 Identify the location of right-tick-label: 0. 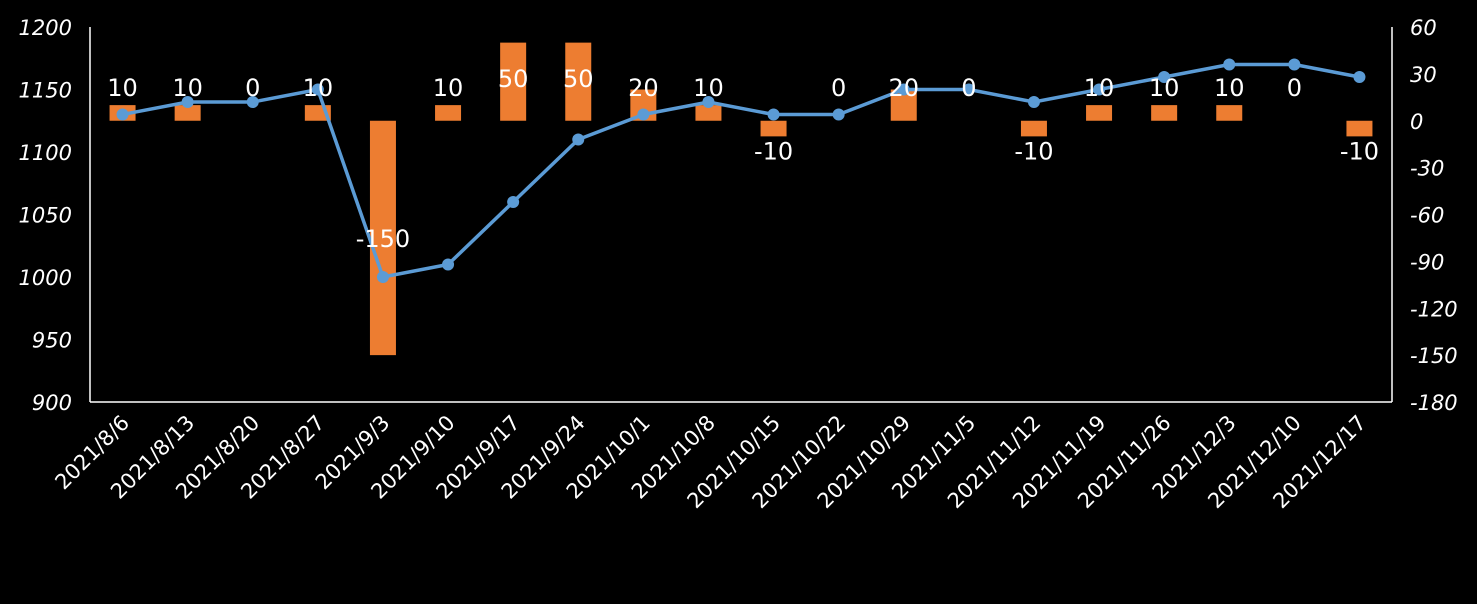
(1416, 122).